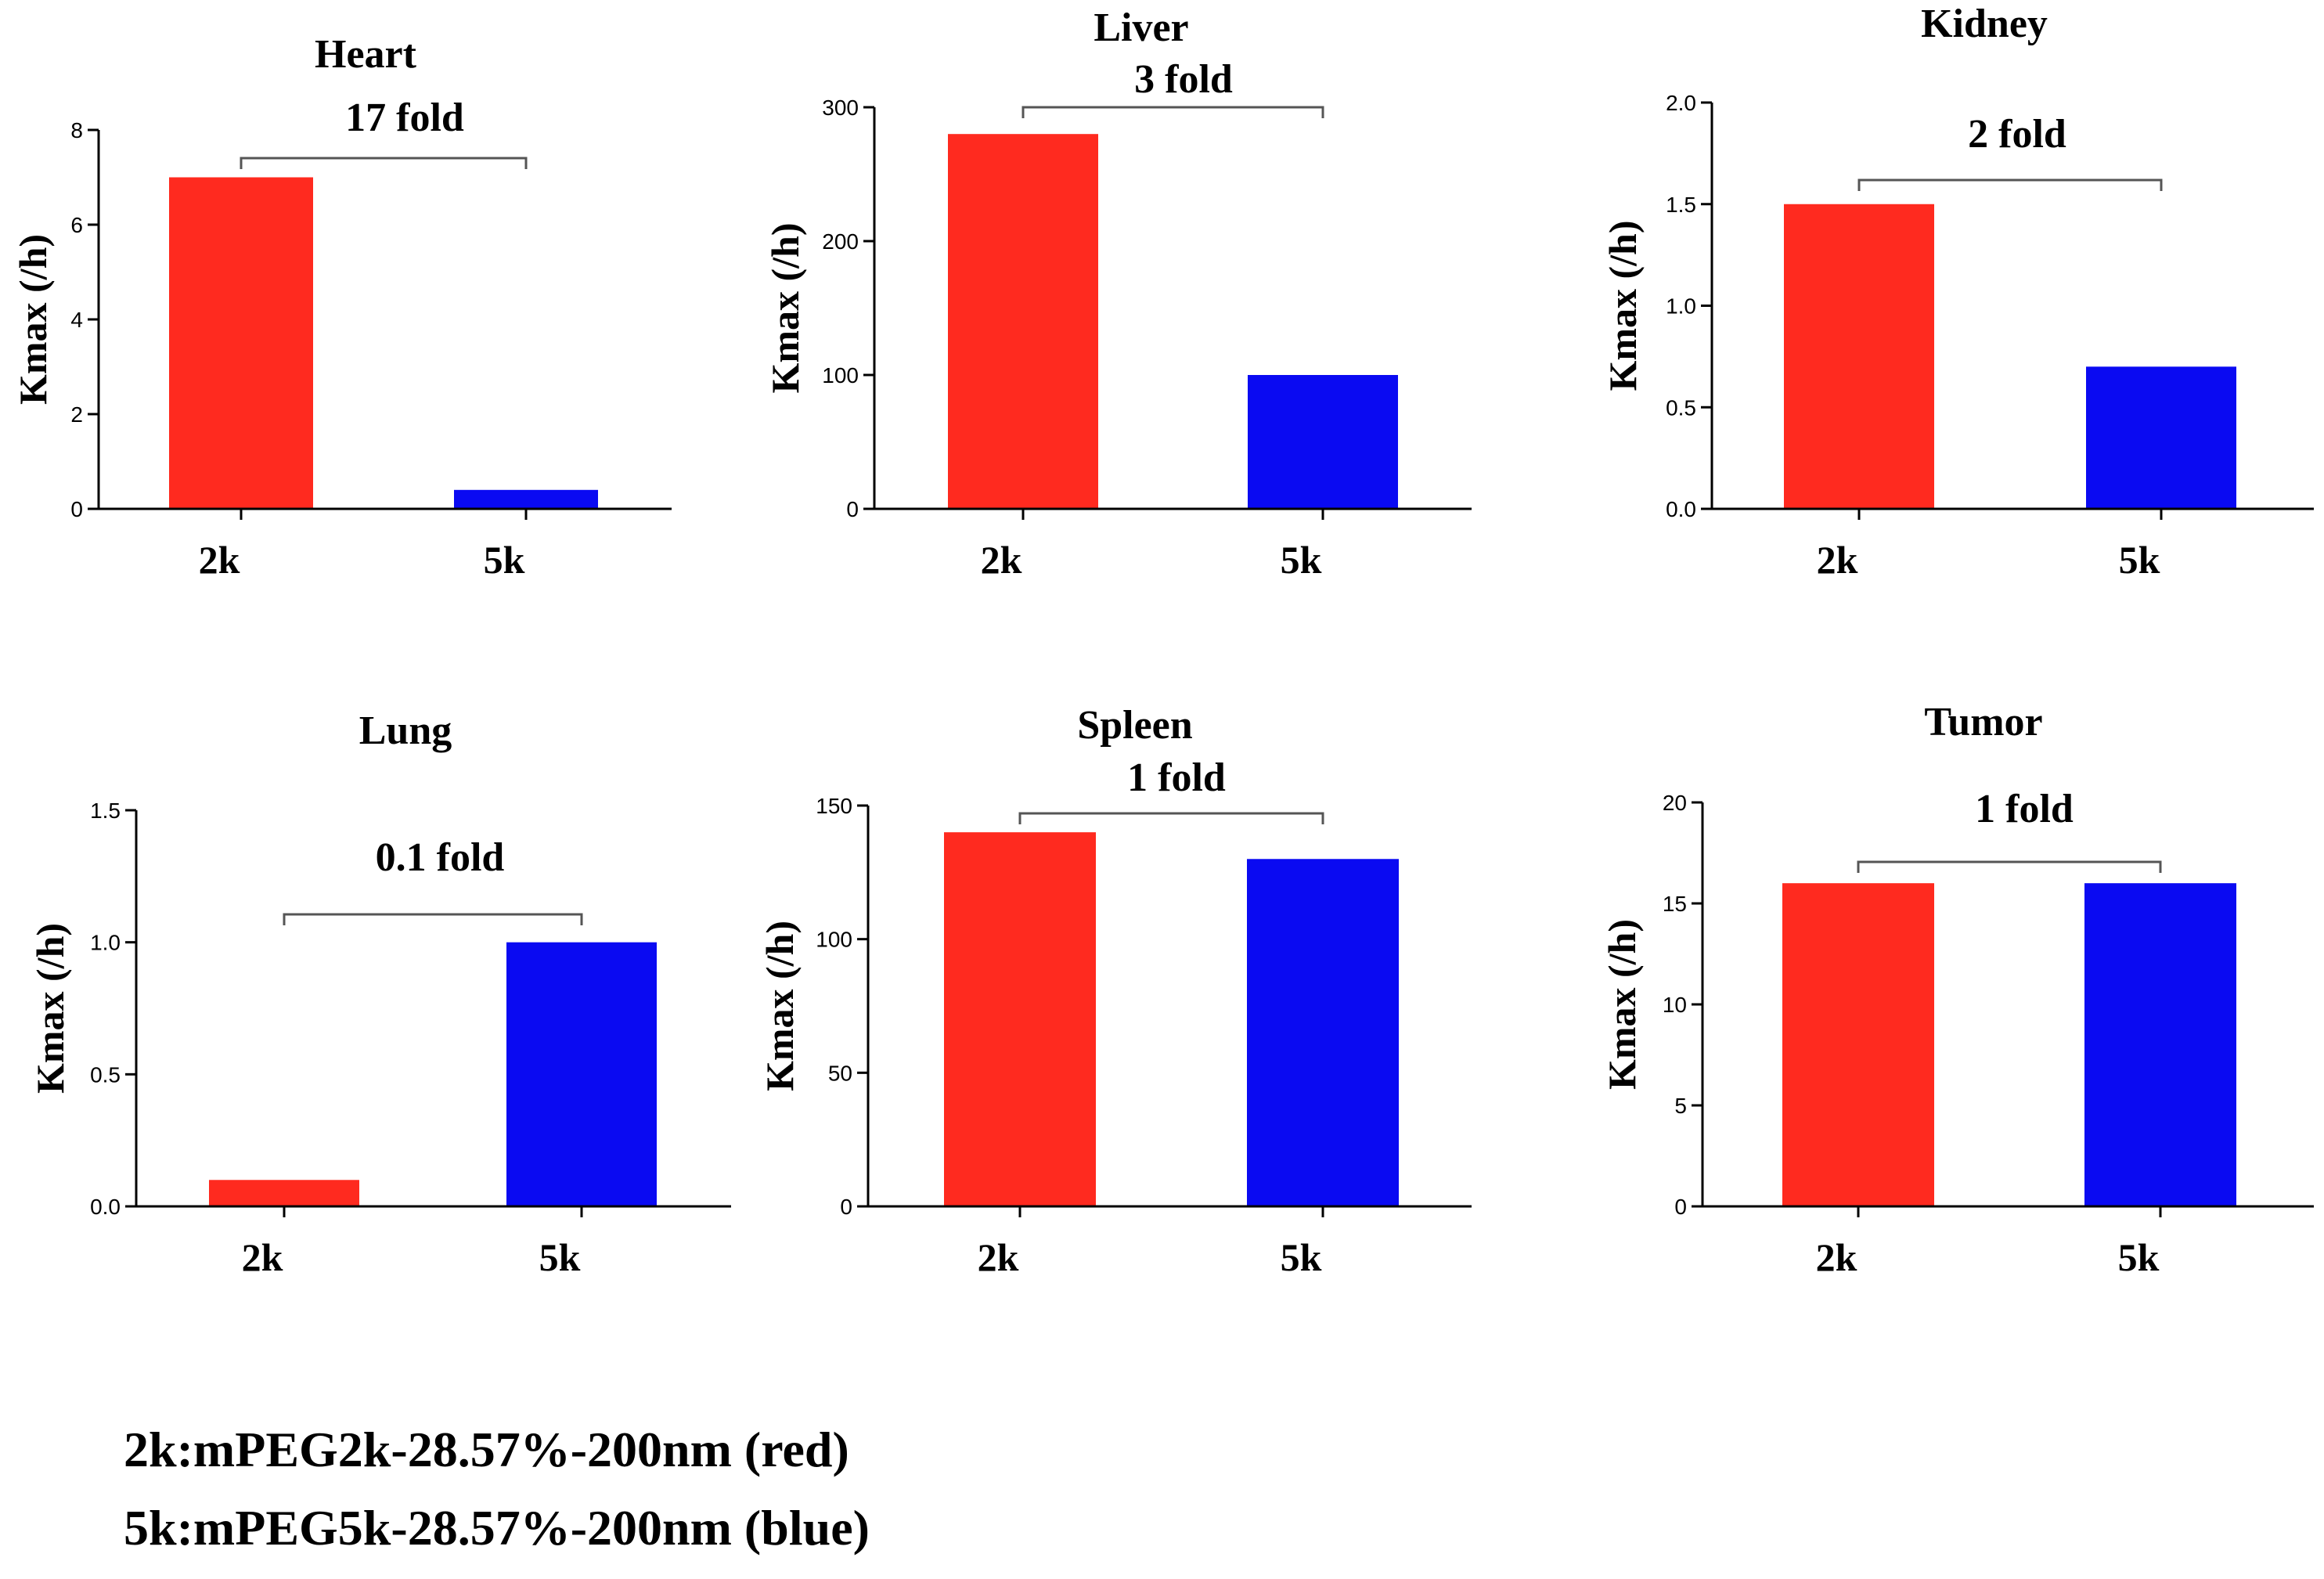  What do you see at coordinates (440, 857) in the screenshot?
I see `fold-annotation: 0.1 fold` at bounding box center [440, 857].